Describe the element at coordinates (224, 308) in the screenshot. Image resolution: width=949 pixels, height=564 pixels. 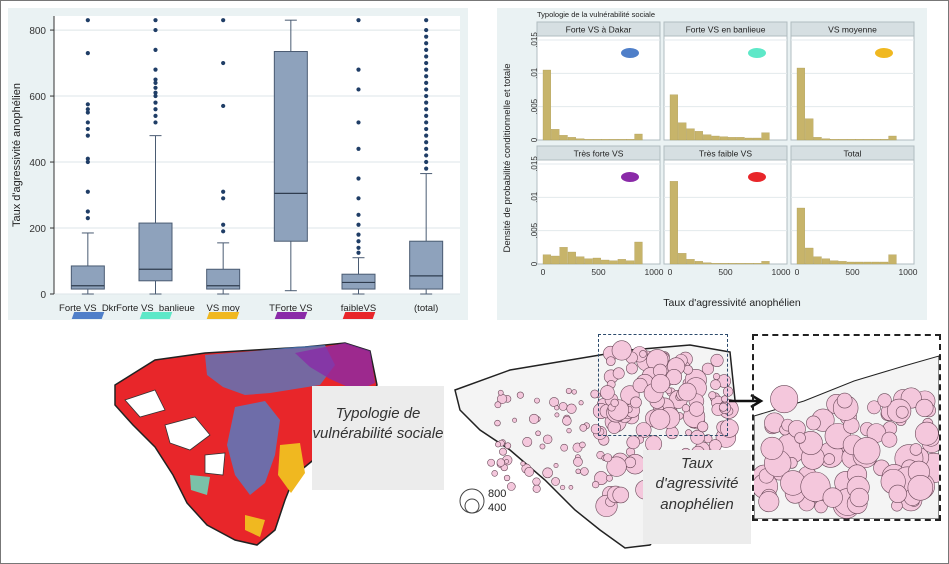
I see `category-label: VS moy` at that location.